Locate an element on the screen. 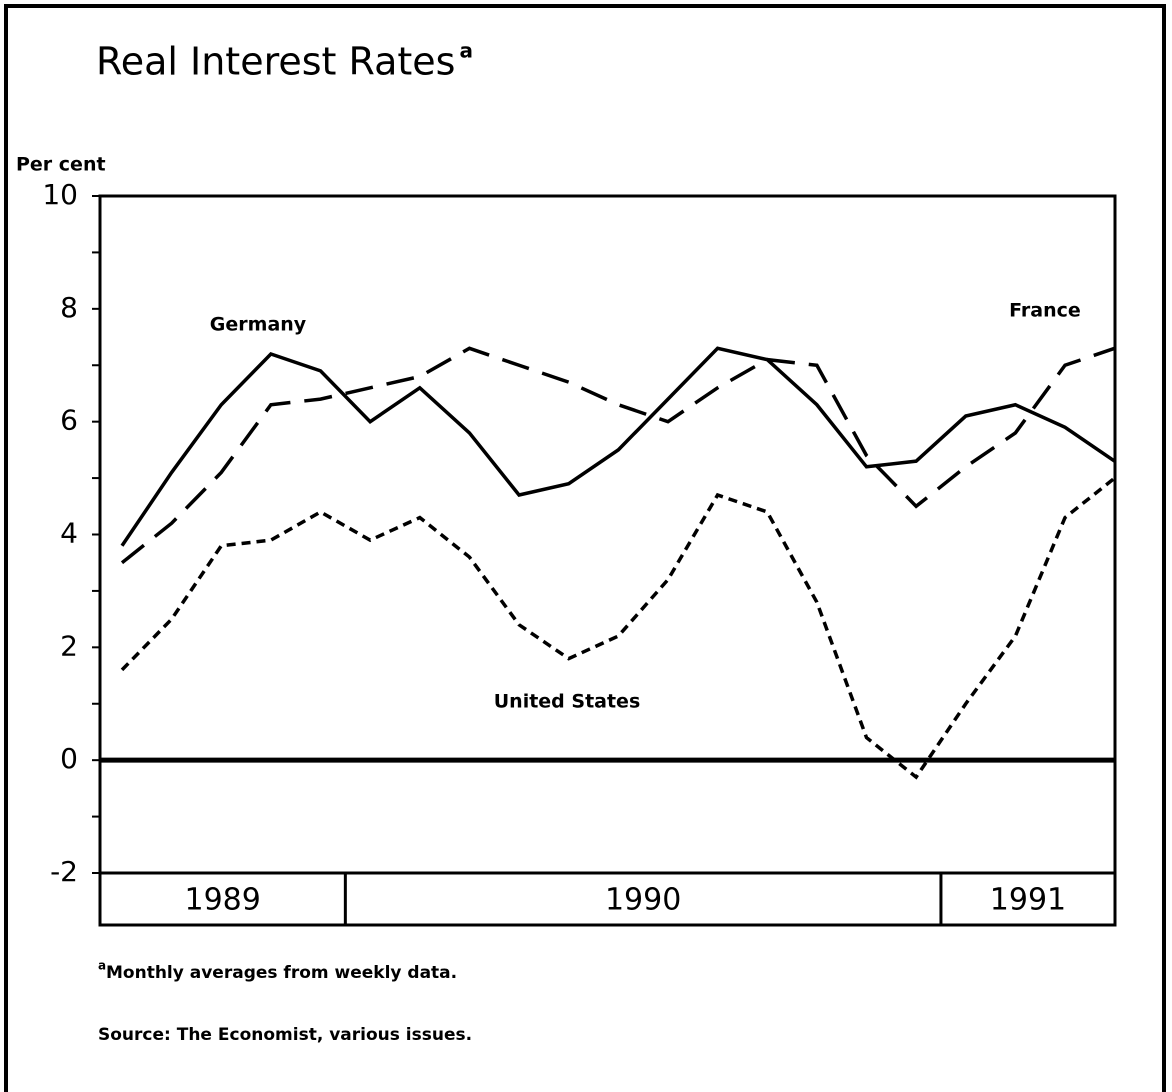  series-label: Germany is located at coordinates (258, 325).